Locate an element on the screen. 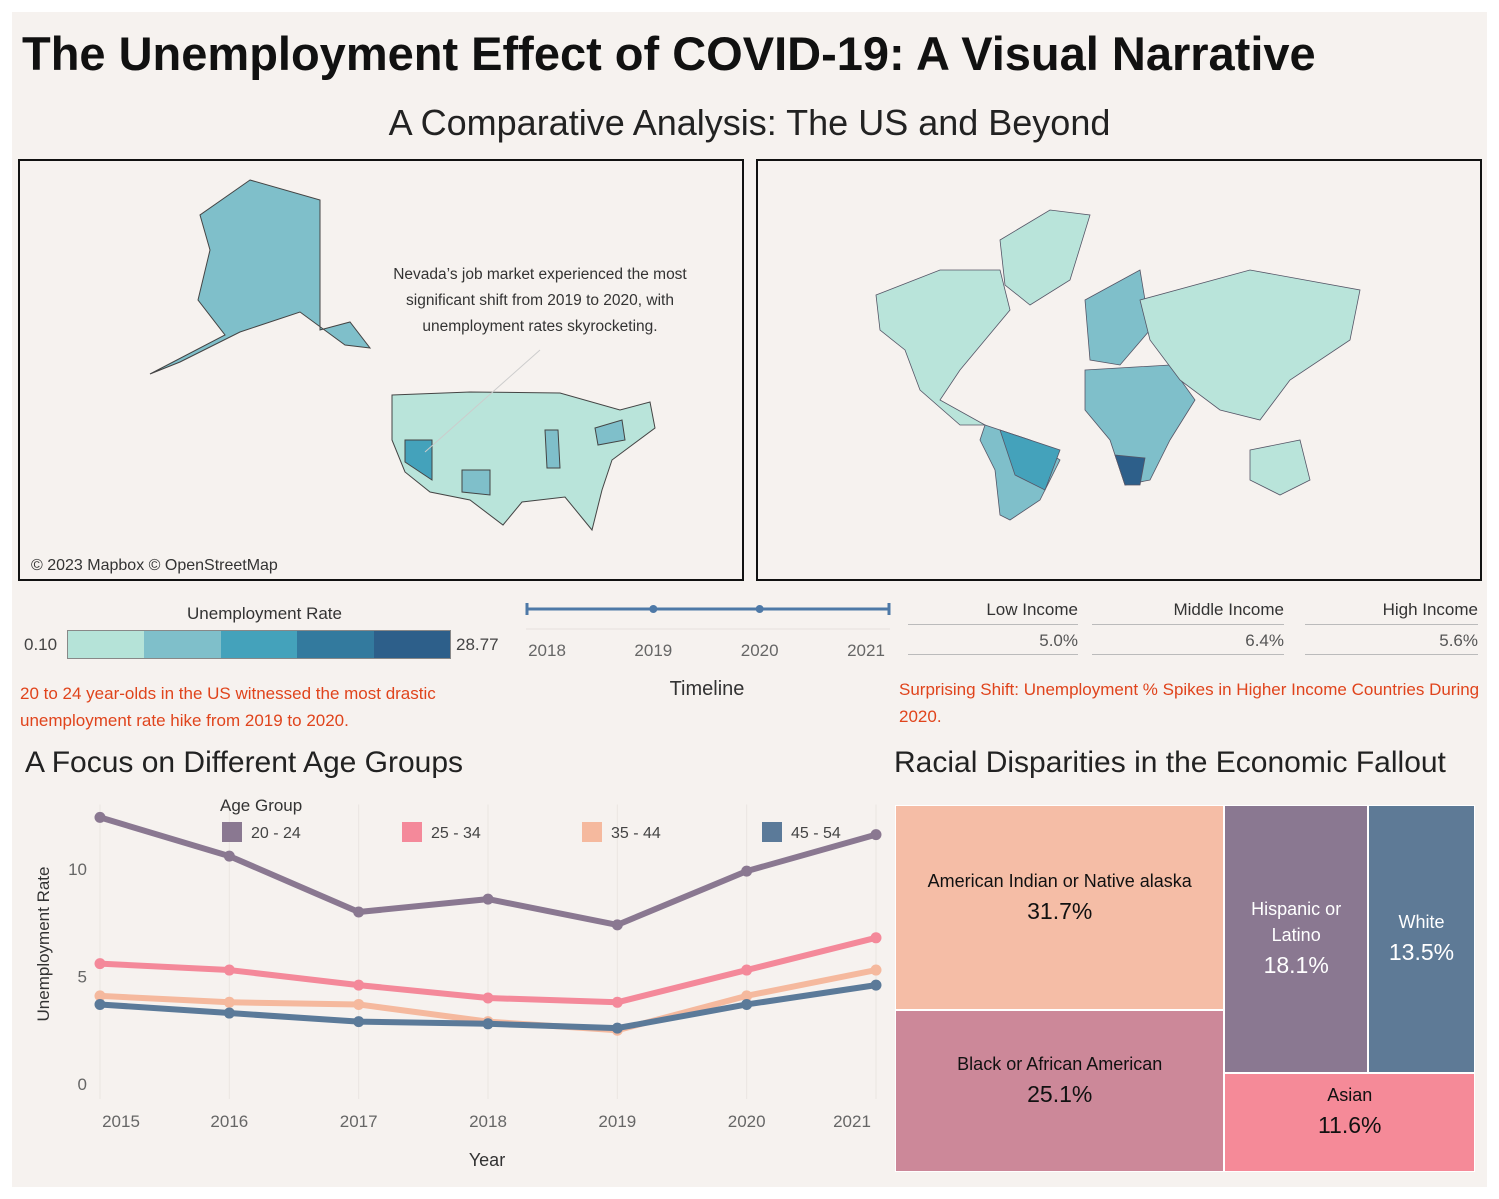  south-africa is located at coordinates (1130, 470).